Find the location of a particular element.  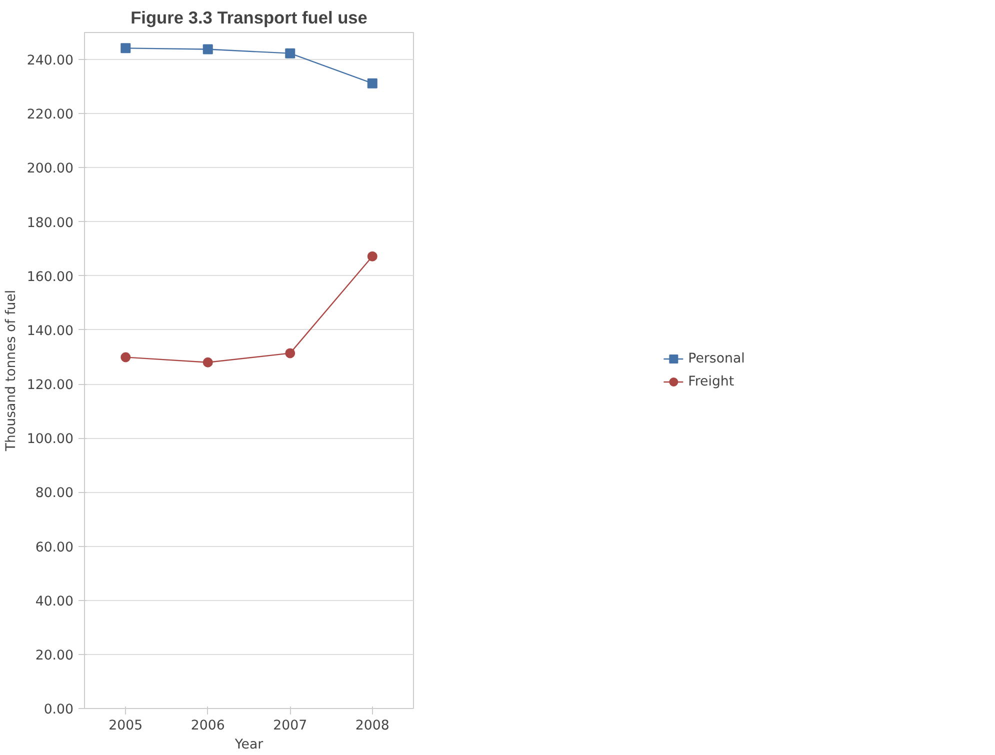

legend-label: Personal is located at coordinates (716, 358).